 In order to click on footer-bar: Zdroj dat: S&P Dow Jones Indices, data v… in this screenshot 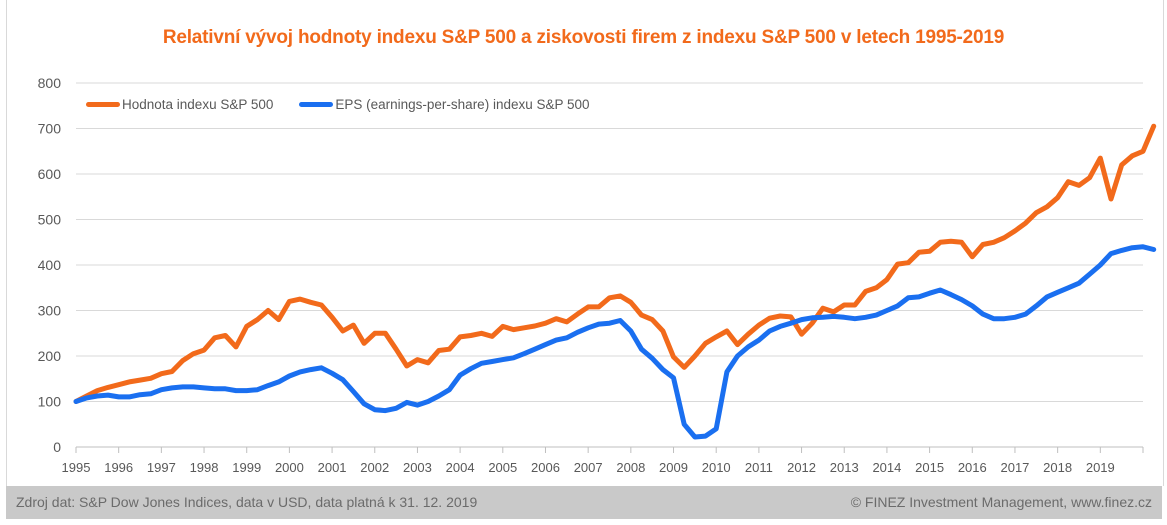, I will do `click(584, 502)`.